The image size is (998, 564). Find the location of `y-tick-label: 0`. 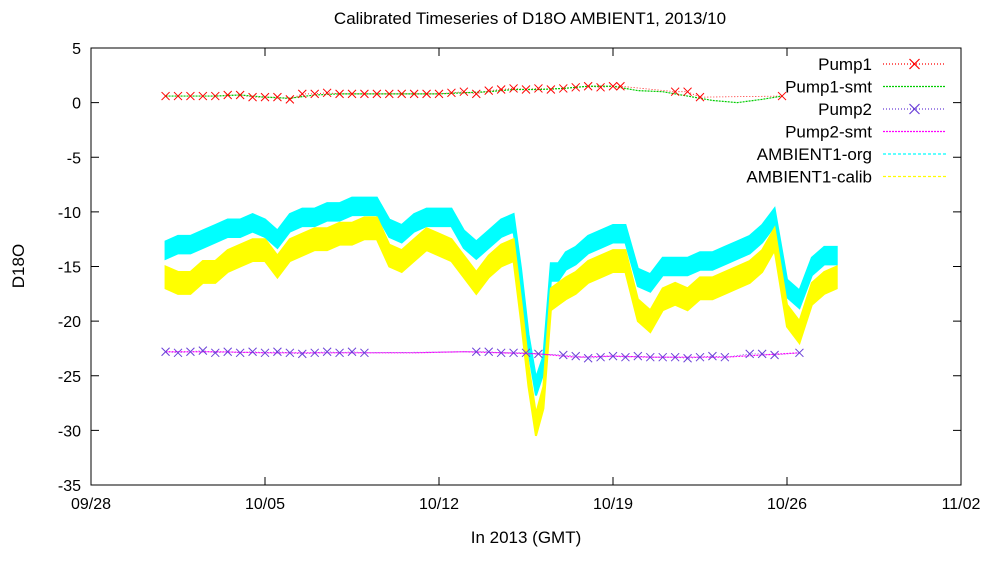

y-tick-label: 0 is located at coordinates (76, 104).